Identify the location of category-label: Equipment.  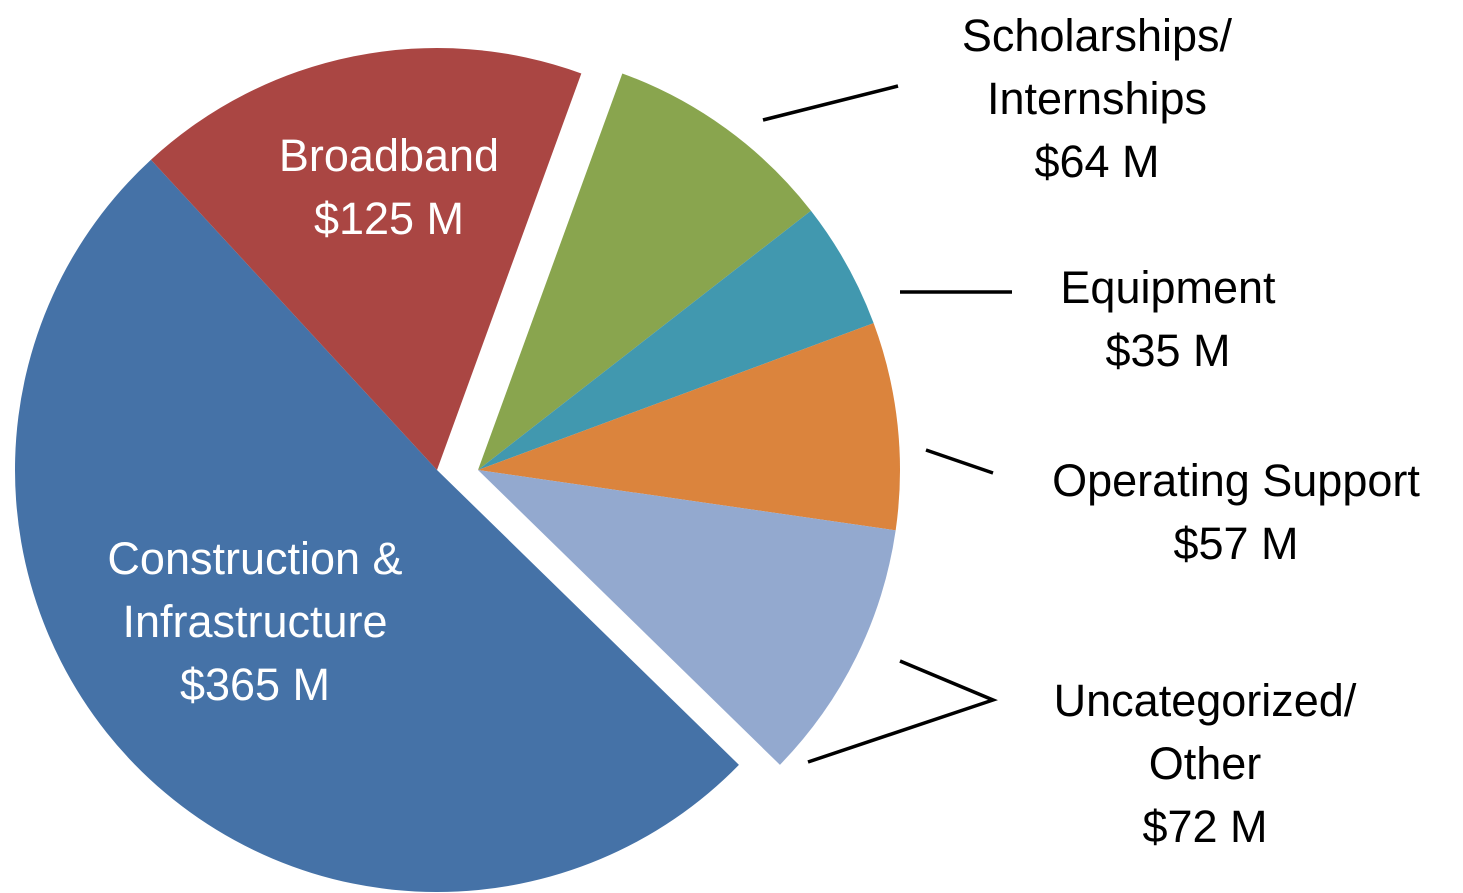
(1168, 287).